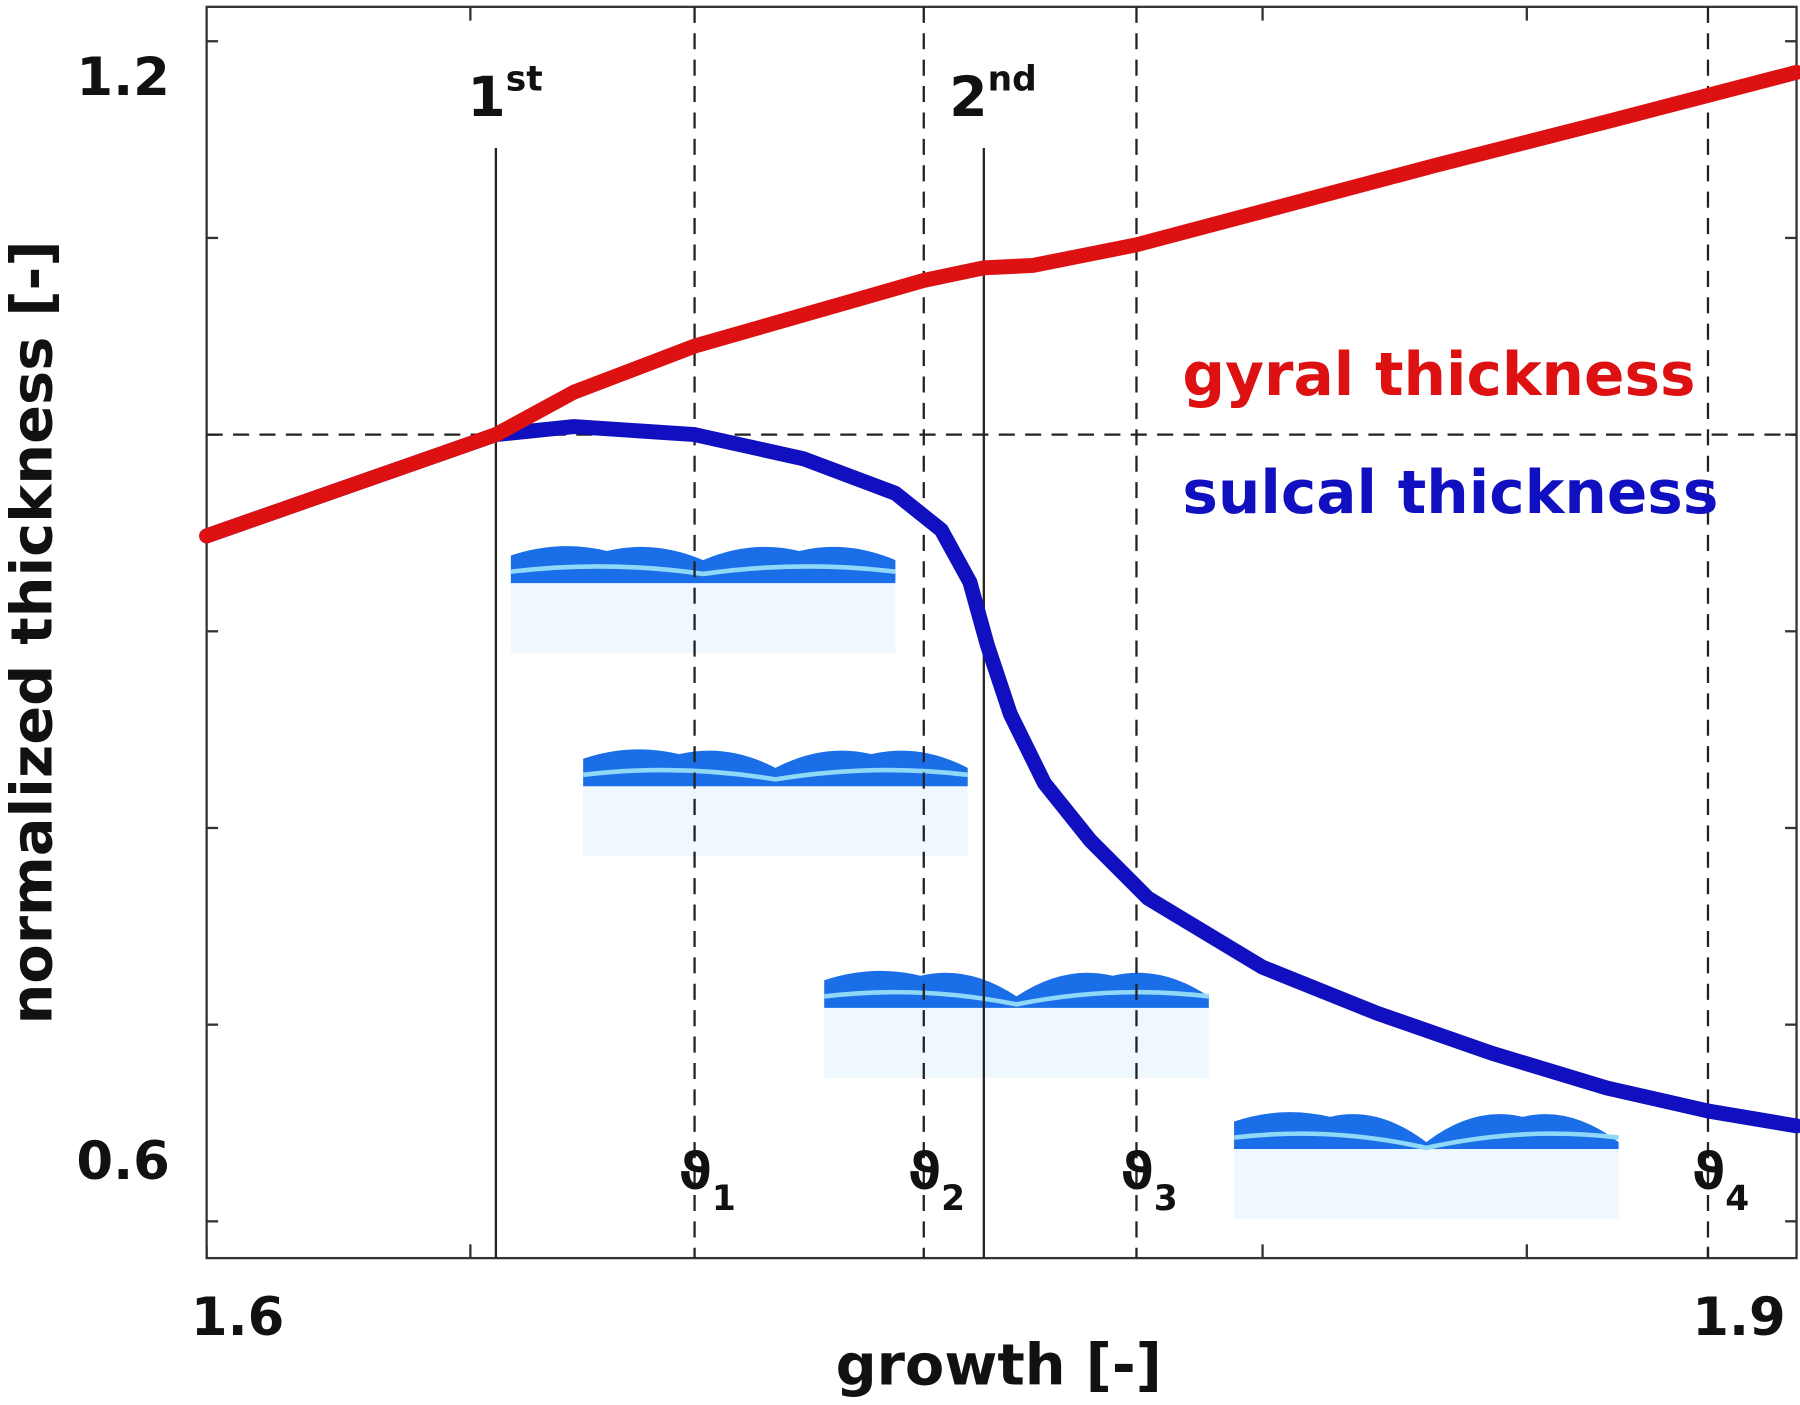 The image size is (1800, 1405). I want to click on x-axis-label: growth [-], so click(999, 1364).